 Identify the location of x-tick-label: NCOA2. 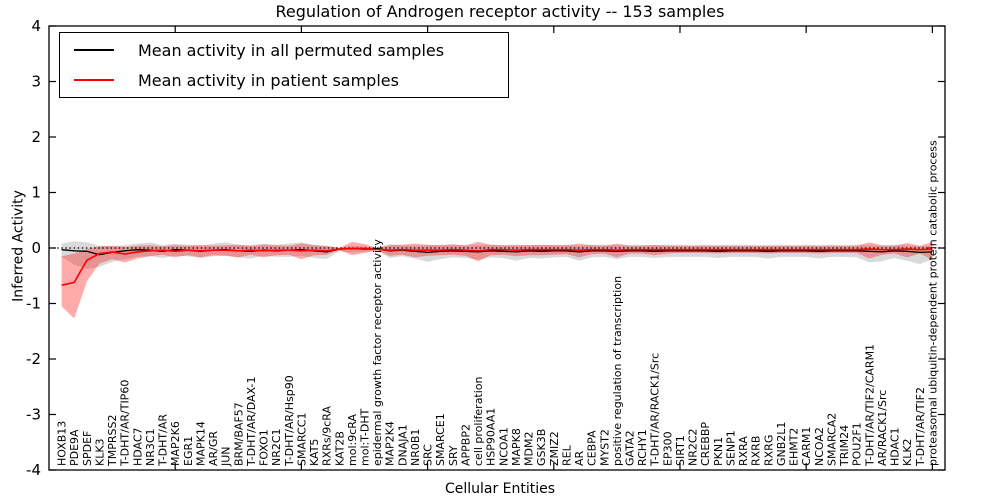
(819, 446).